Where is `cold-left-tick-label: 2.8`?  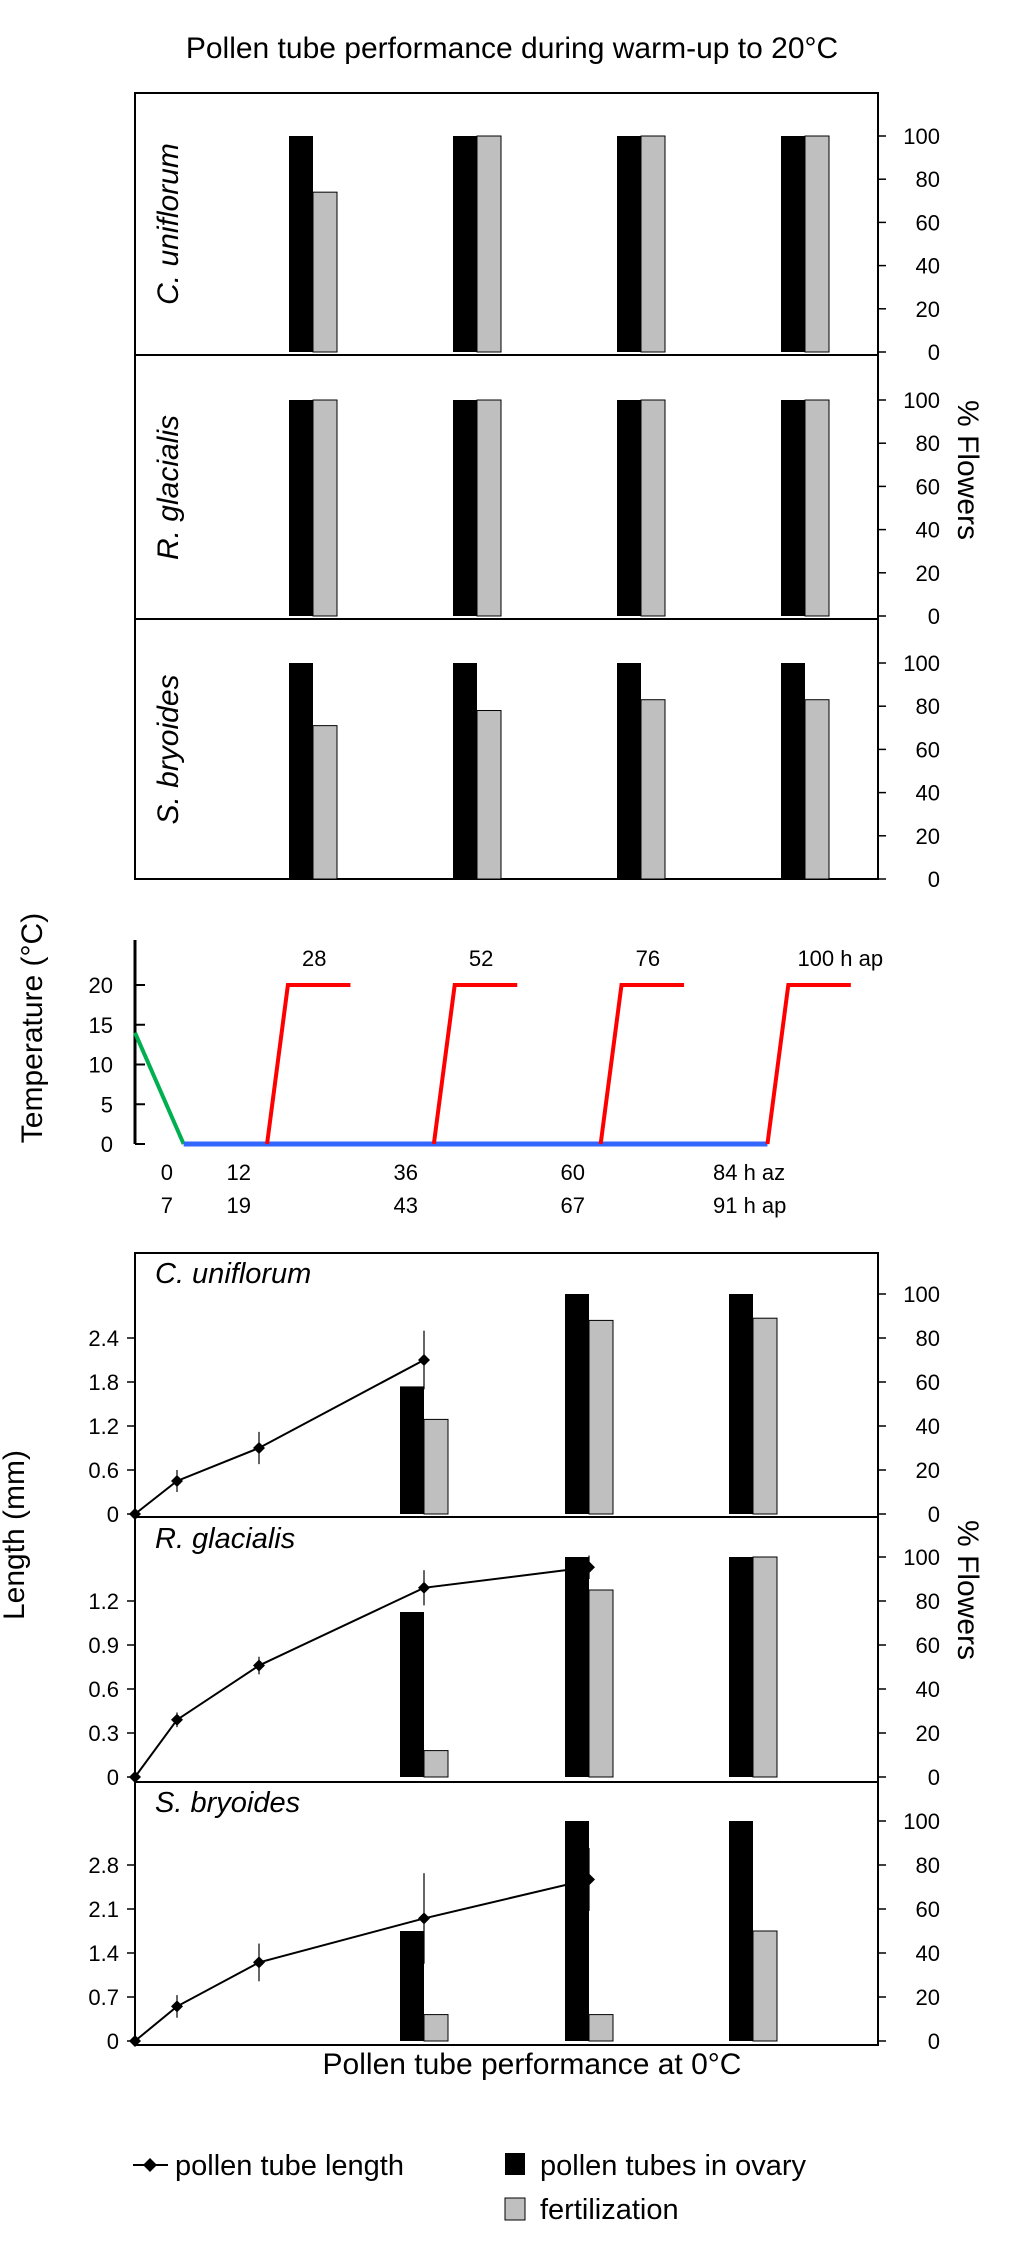 cold-left-tick-label: 2.8 is located at coordinates (103, 1865).